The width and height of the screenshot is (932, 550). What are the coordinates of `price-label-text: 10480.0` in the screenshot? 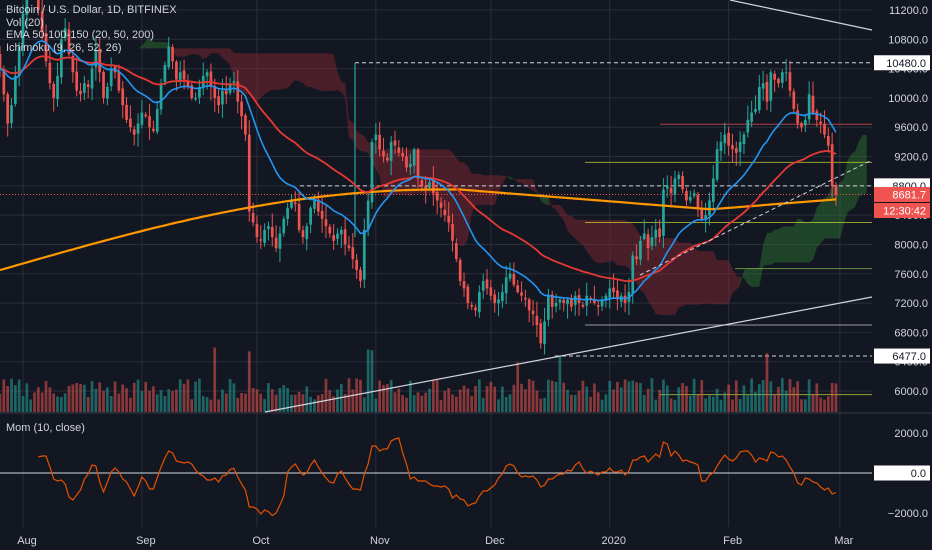 It's located at (906, 64).